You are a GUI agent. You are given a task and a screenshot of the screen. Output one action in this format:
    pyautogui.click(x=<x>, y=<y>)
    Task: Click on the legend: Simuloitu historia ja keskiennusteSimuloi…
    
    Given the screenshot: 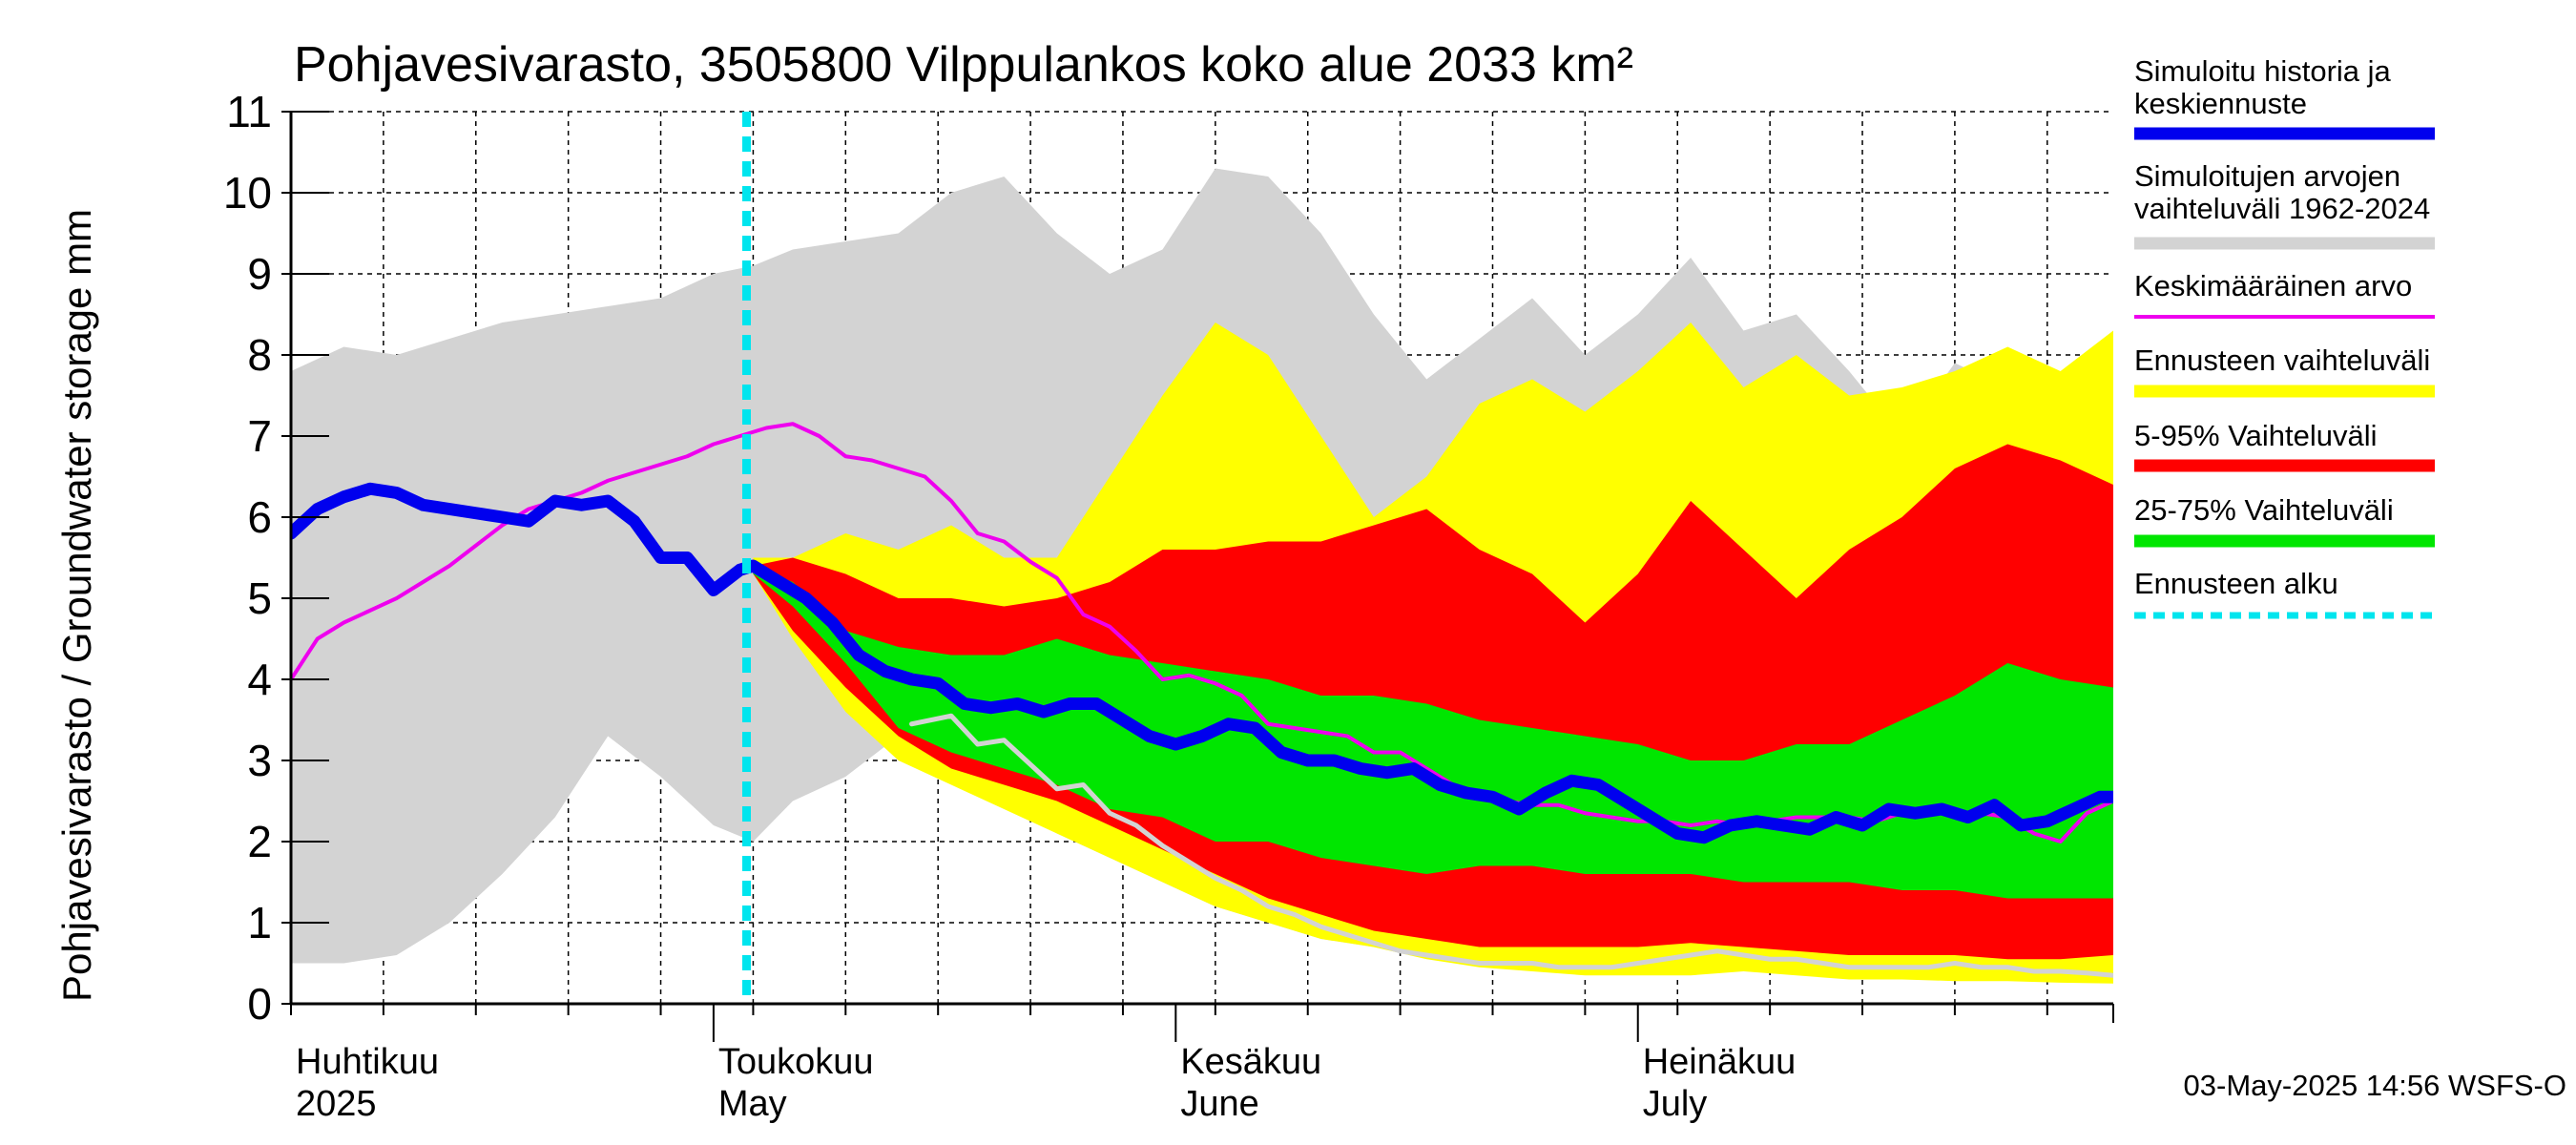 What is the action you would take?
    pyautogui.click(x=2284, y=337)
    